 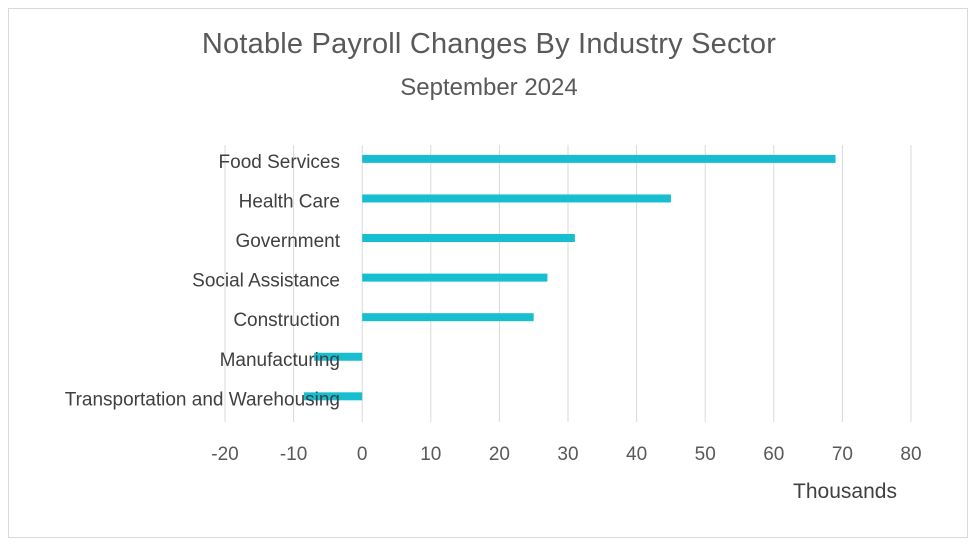 I want to click on bar-construction, so click(x=448, y=317).